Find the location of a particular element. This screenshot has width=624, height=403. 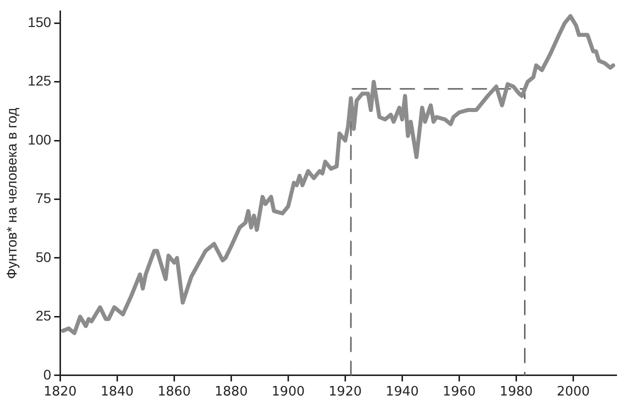

x-tick-label: 1940 is located at coordinates (402, 392).